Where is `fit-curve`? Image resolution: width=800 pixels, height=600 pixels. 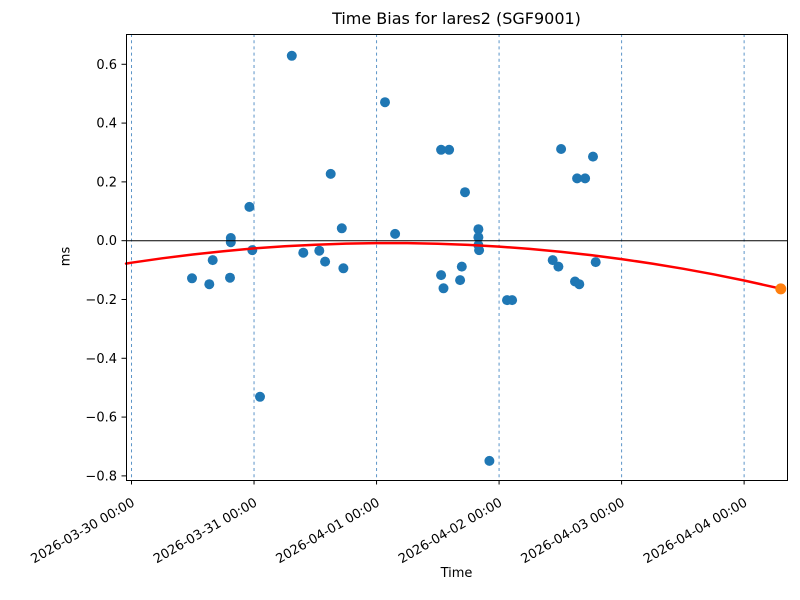 fit-curve is located at coordinates (453, 265).